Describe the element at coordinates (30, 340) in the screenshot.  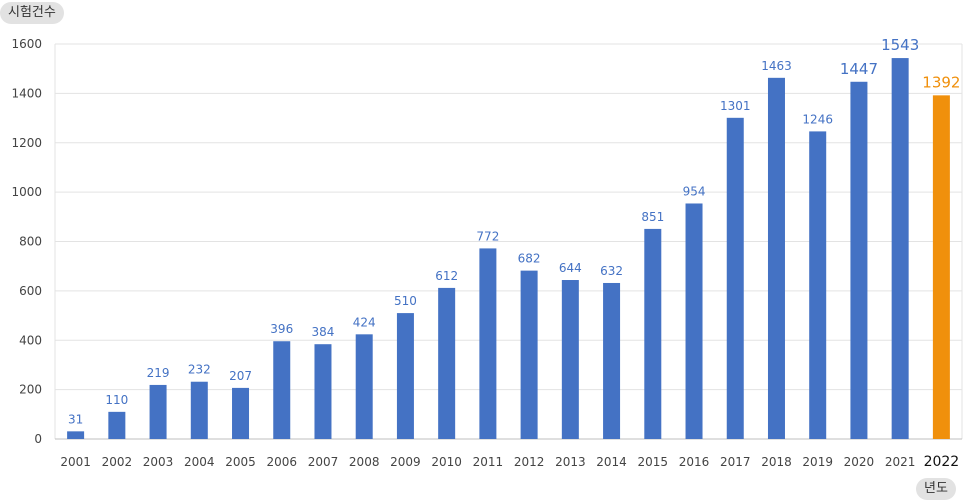
I see `y-tick-label: 400` at that location.